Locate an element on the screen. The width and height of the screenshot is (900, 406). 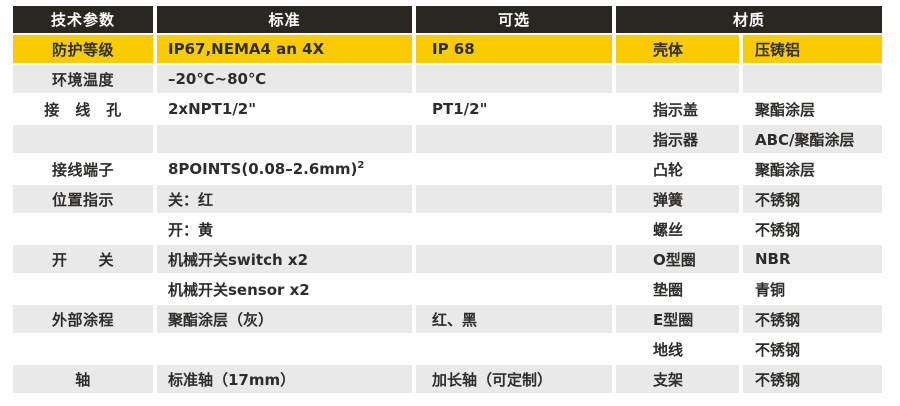
standard-cell: 机械开关switch x2 is located at coordinates (284, 259).